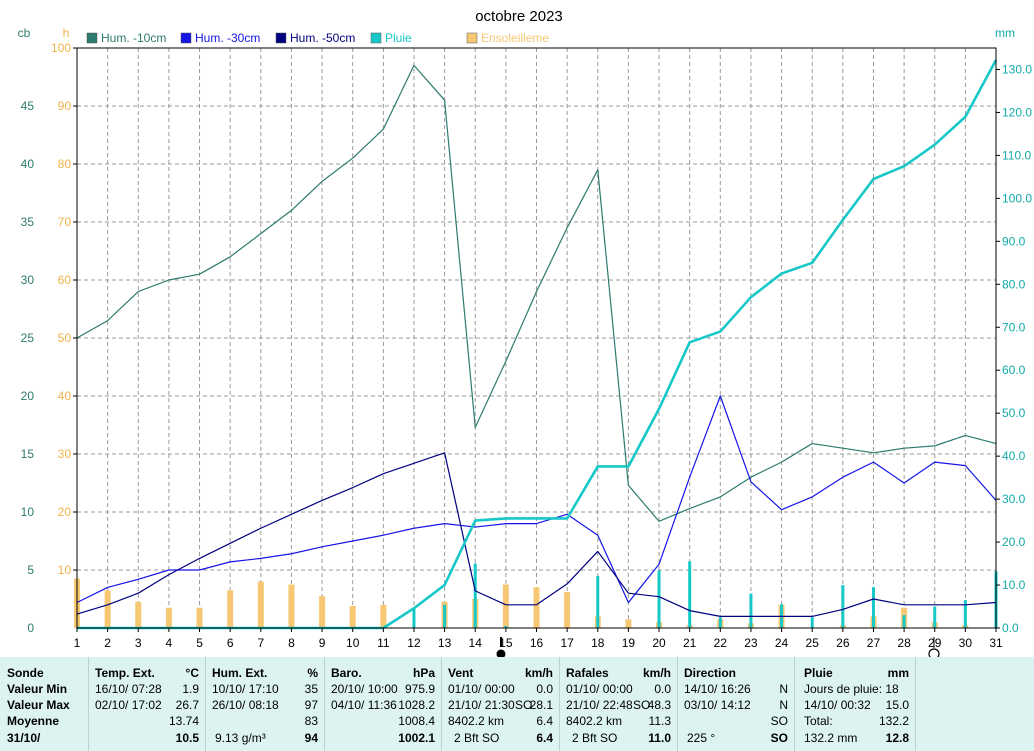 The image size is (1034, 751). What do you see at coordinates (77, 643) in the screenshot?
I see `x-tick-label: 1` at bounding box center [77, 643].